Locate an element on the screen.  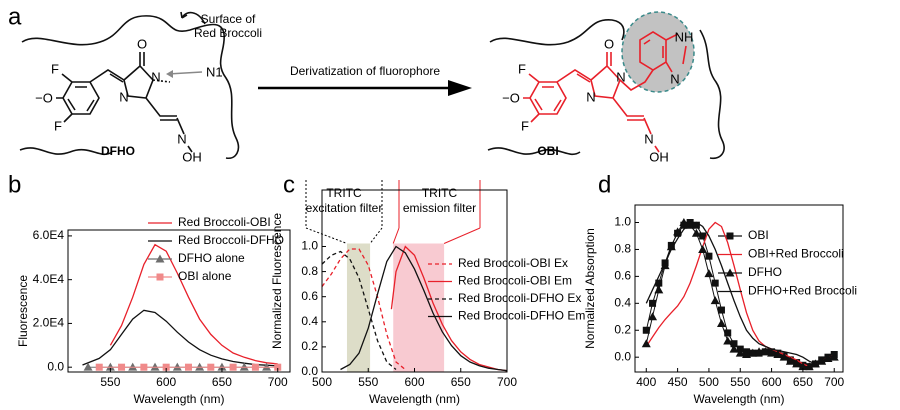
filter-band is located at coordinates (419, 307).